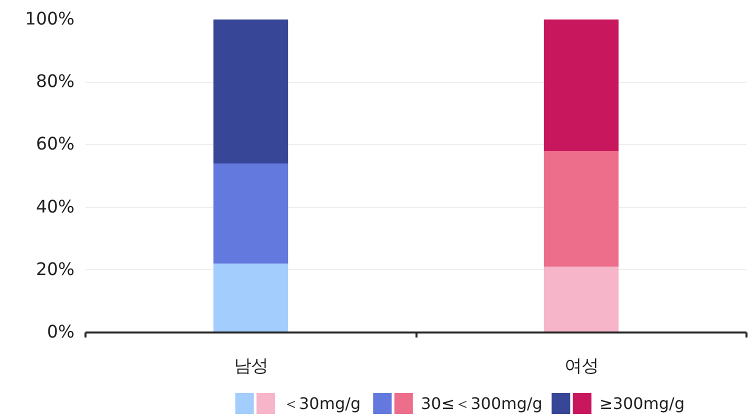 Image resolution: width=748 pixels, height=419 pixels. Describe the element at coordinates (322, 403) in the screenshot. I see `legend-label: ＜30mg/g` at that location.